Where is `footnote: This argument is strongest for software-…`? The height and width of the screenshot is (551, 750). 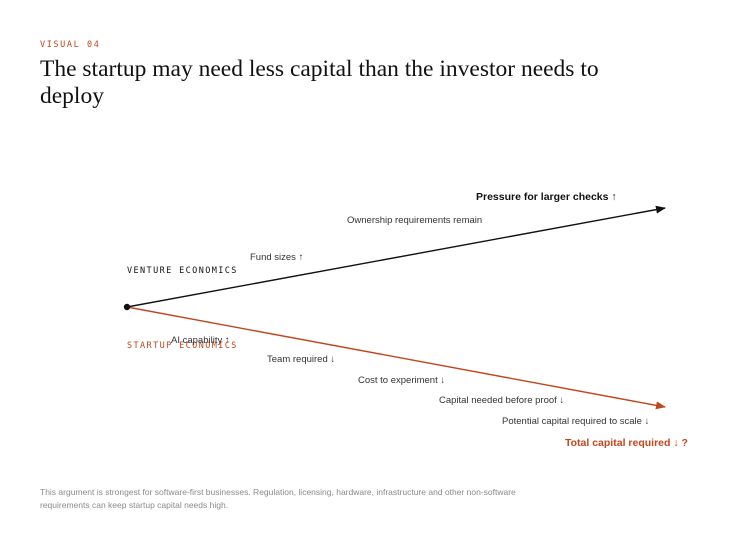 footnote: This argument is strongest for software-… is located at coordinates (278, 498).